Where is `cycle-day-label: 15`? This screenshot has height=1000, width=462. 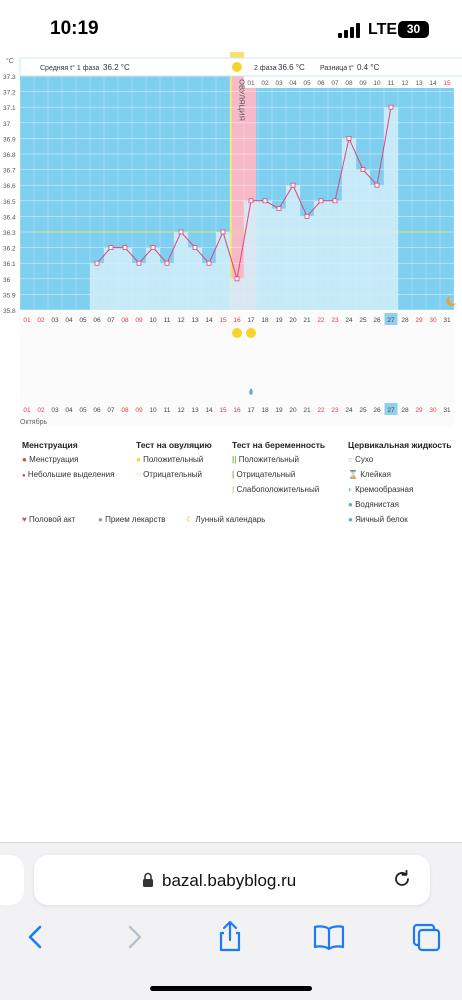 cycle-day-label: 15 is located at coordinates (447, 83).